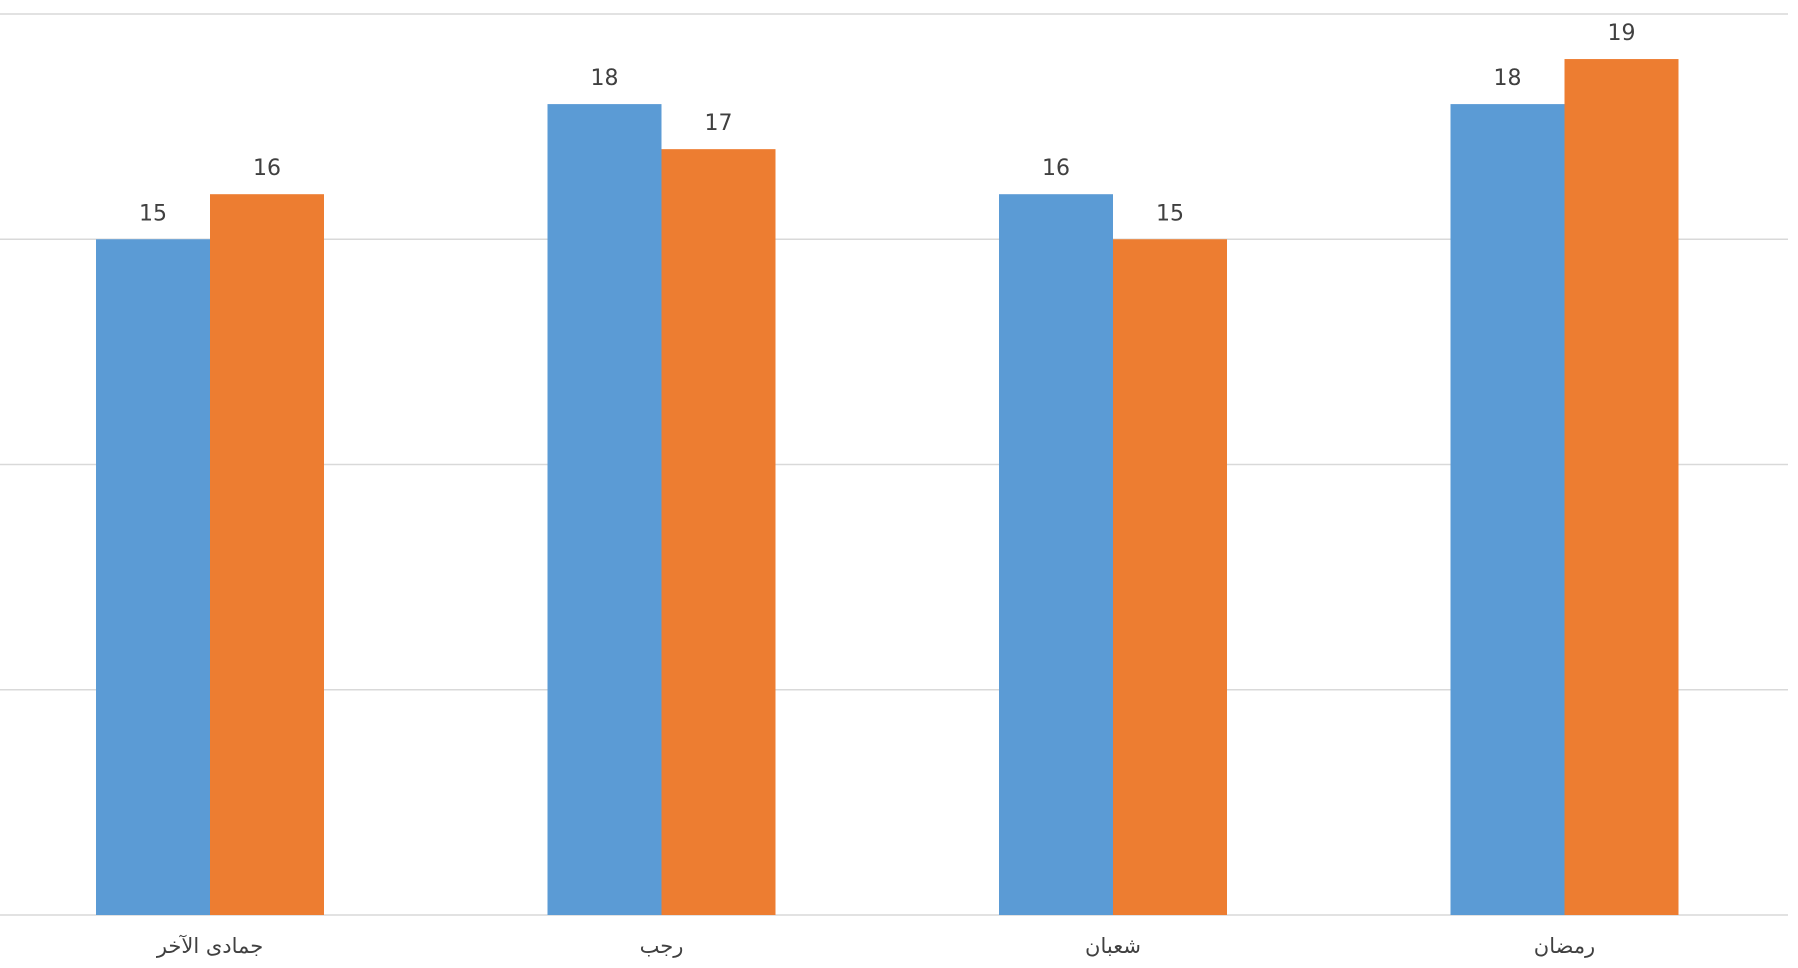 This screenshot has height=968, width=1798. What do you see at coordinates (209, 946) in the screenshot?
I see `category-label-1: جمادى الآخر` at bounding box center [209, 946].